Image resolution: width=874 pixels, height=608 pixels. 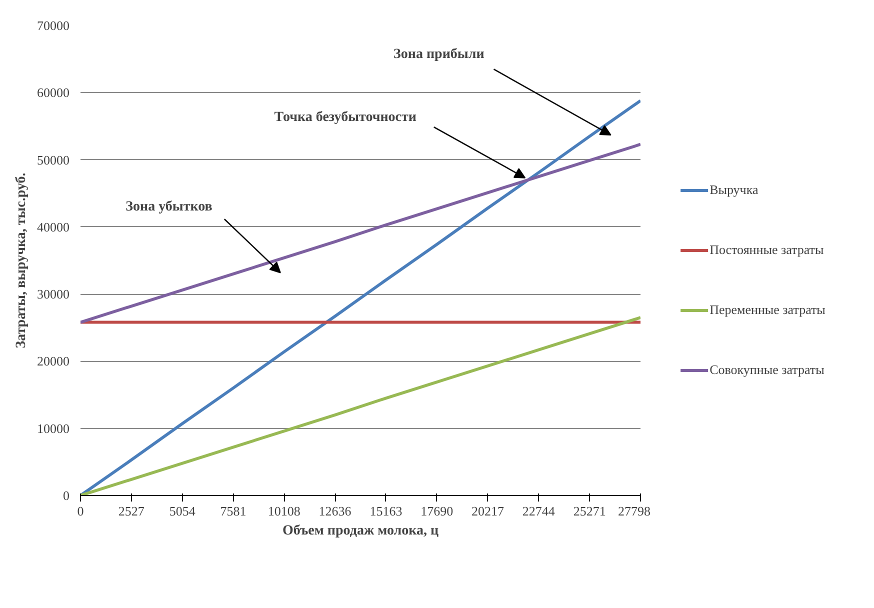 I want to click on legend-label: Совокупные затраты, so click(x=767, y=370).